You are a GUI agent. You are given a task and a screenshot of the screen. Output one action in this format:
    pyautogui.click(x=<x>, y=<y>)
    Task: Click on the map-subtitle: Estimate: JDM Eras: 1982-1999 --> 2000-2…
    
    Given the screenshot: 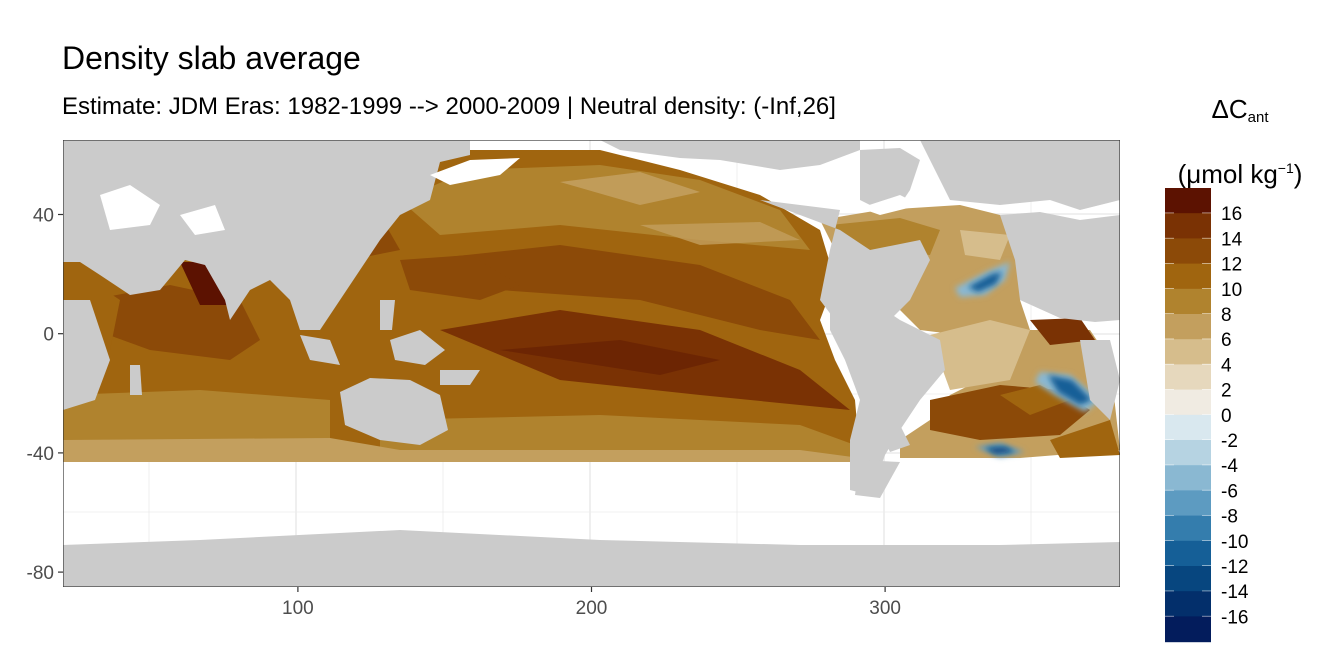 What is the action you would take?
    pyautogui.click(x=449, y=106)
    